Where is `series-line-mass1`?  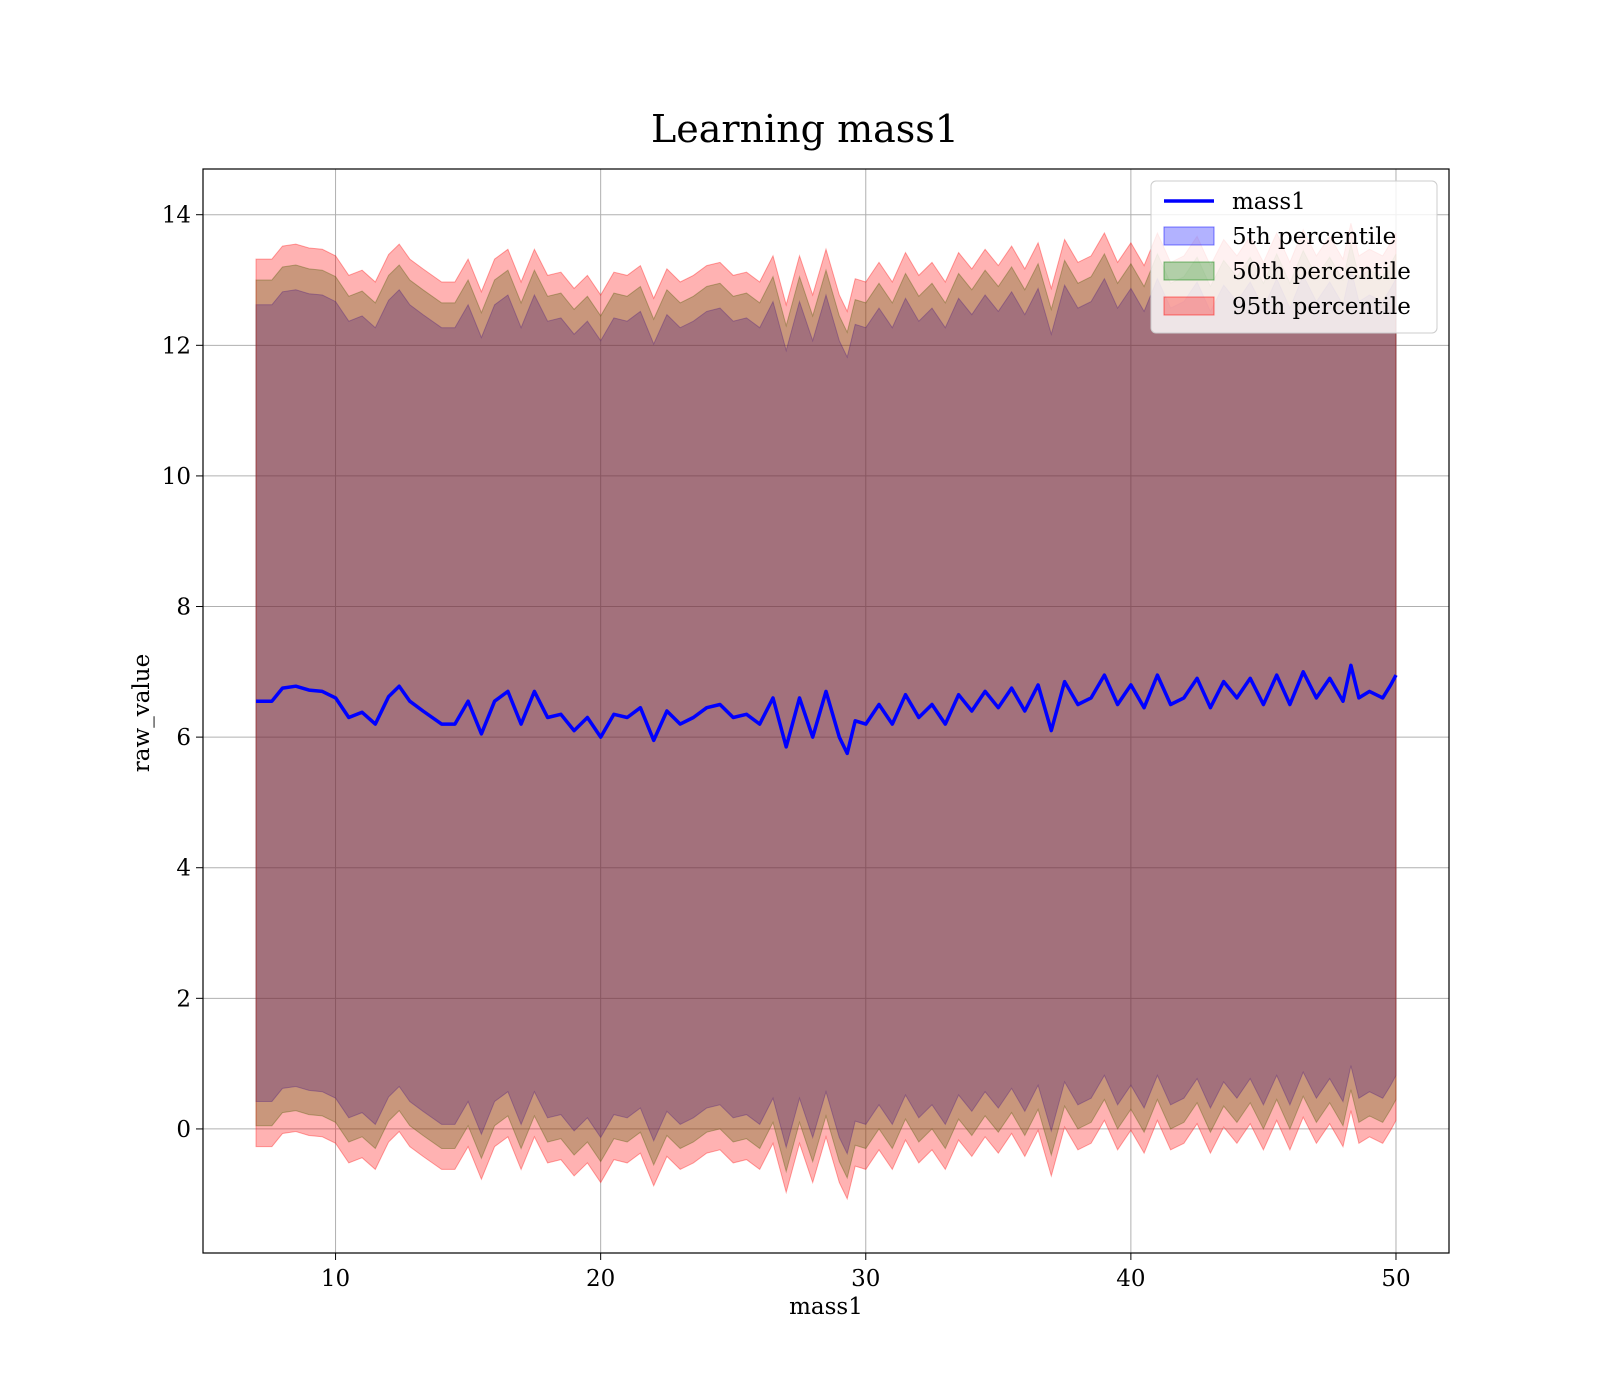 series-line-mass1 is located at coordinates (827, 709).